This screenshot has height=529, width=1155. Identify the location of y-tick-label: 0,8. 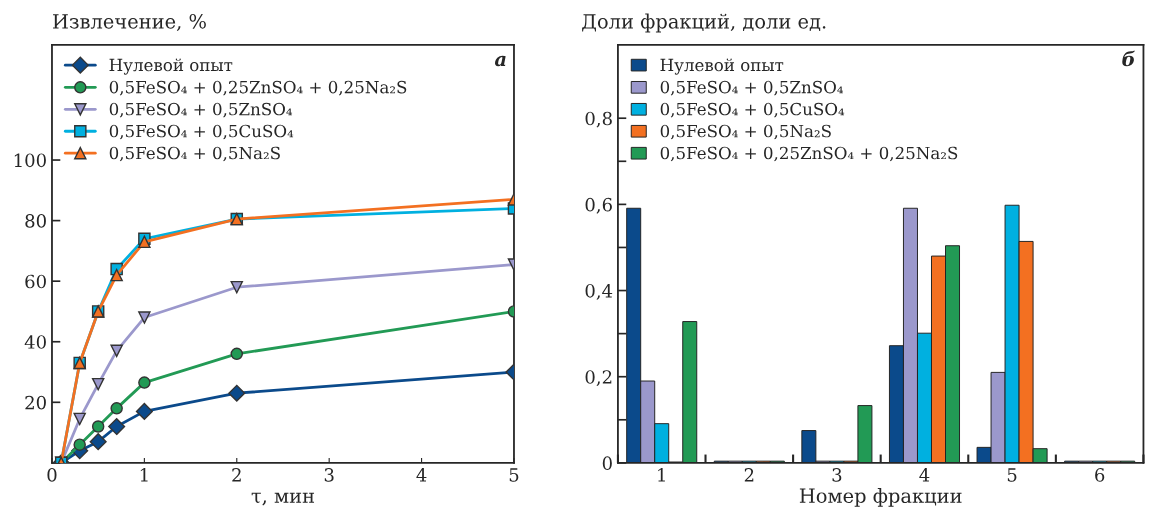
(598, 119).